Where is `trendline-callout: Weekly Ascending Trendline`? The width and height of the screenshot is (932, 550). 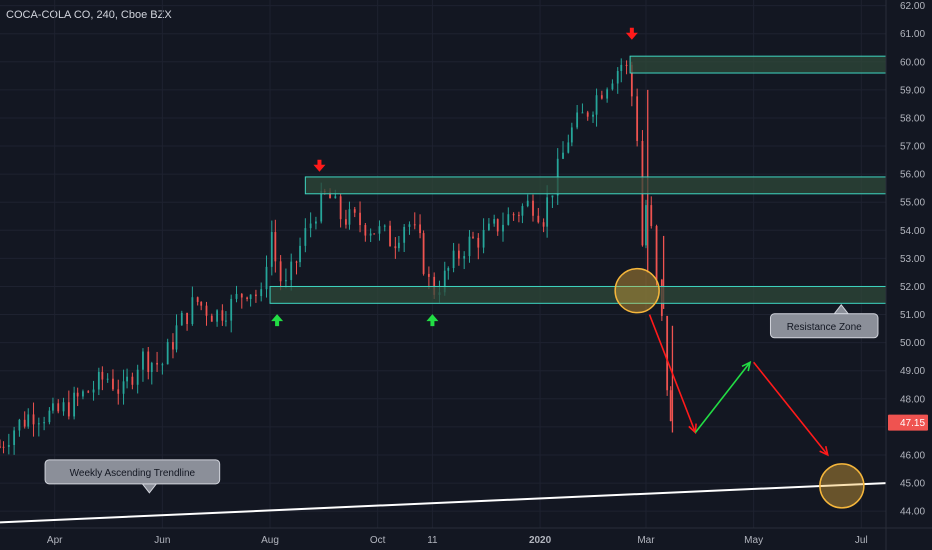
trendline-callout: Weekly Ascending Trendline is located at coordinates (132, 476).